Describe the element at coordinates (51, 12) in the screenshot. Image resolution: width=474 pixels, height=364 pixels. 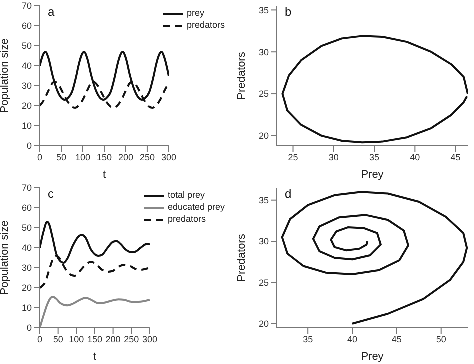
I see `chart-title: a` at that location.